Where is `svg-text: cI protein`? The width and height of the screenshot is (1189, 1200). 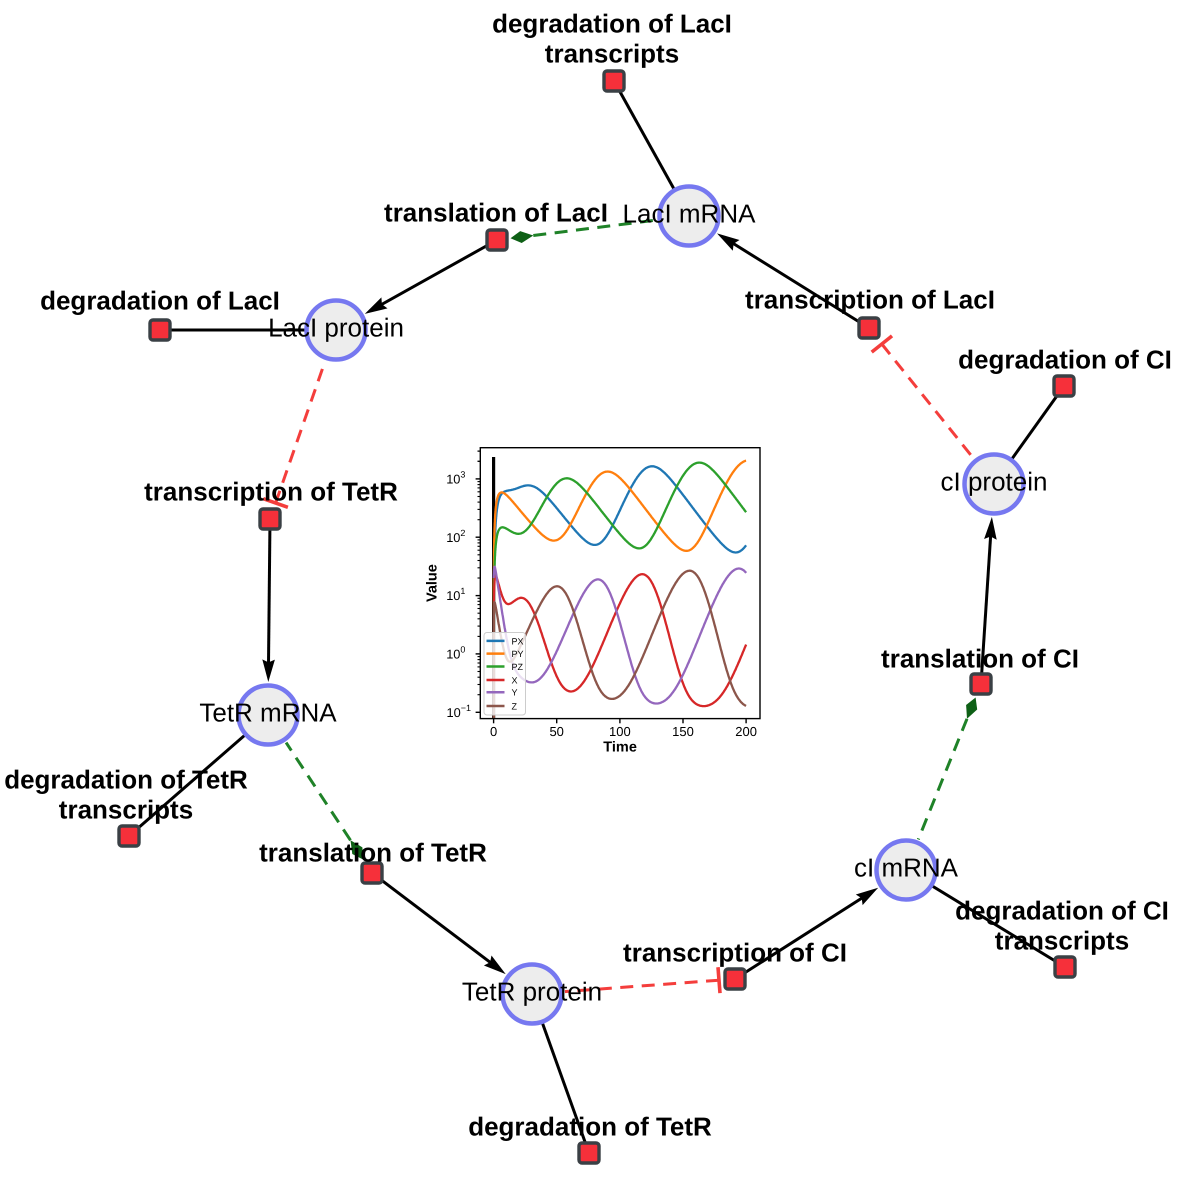 svg-text: cI protein is located at coordinates (994, 482).